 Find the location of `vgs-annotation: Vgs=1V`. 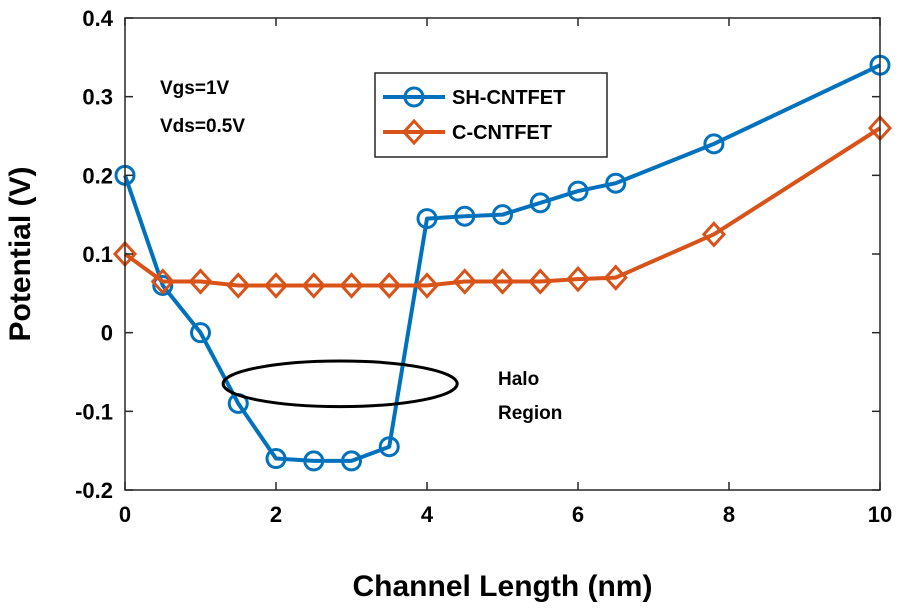

vgs-annotation: Vgs=1V is located at coordinates (195, 88).